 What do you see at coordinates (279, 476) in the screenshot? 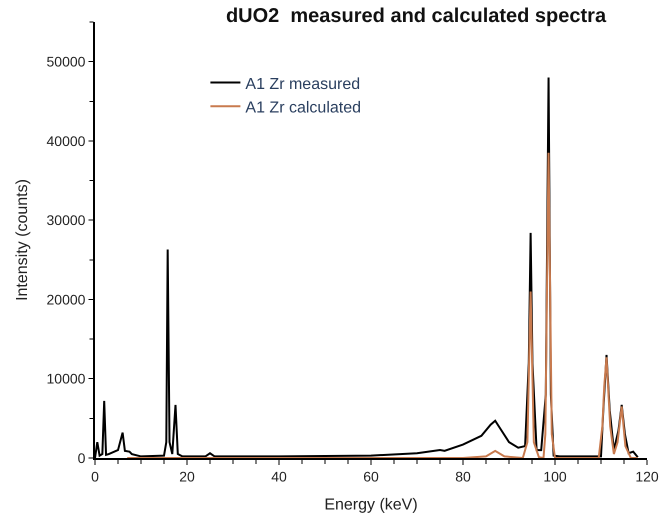
I see `x-tick-label: 40` at bounding box center [279, 476].